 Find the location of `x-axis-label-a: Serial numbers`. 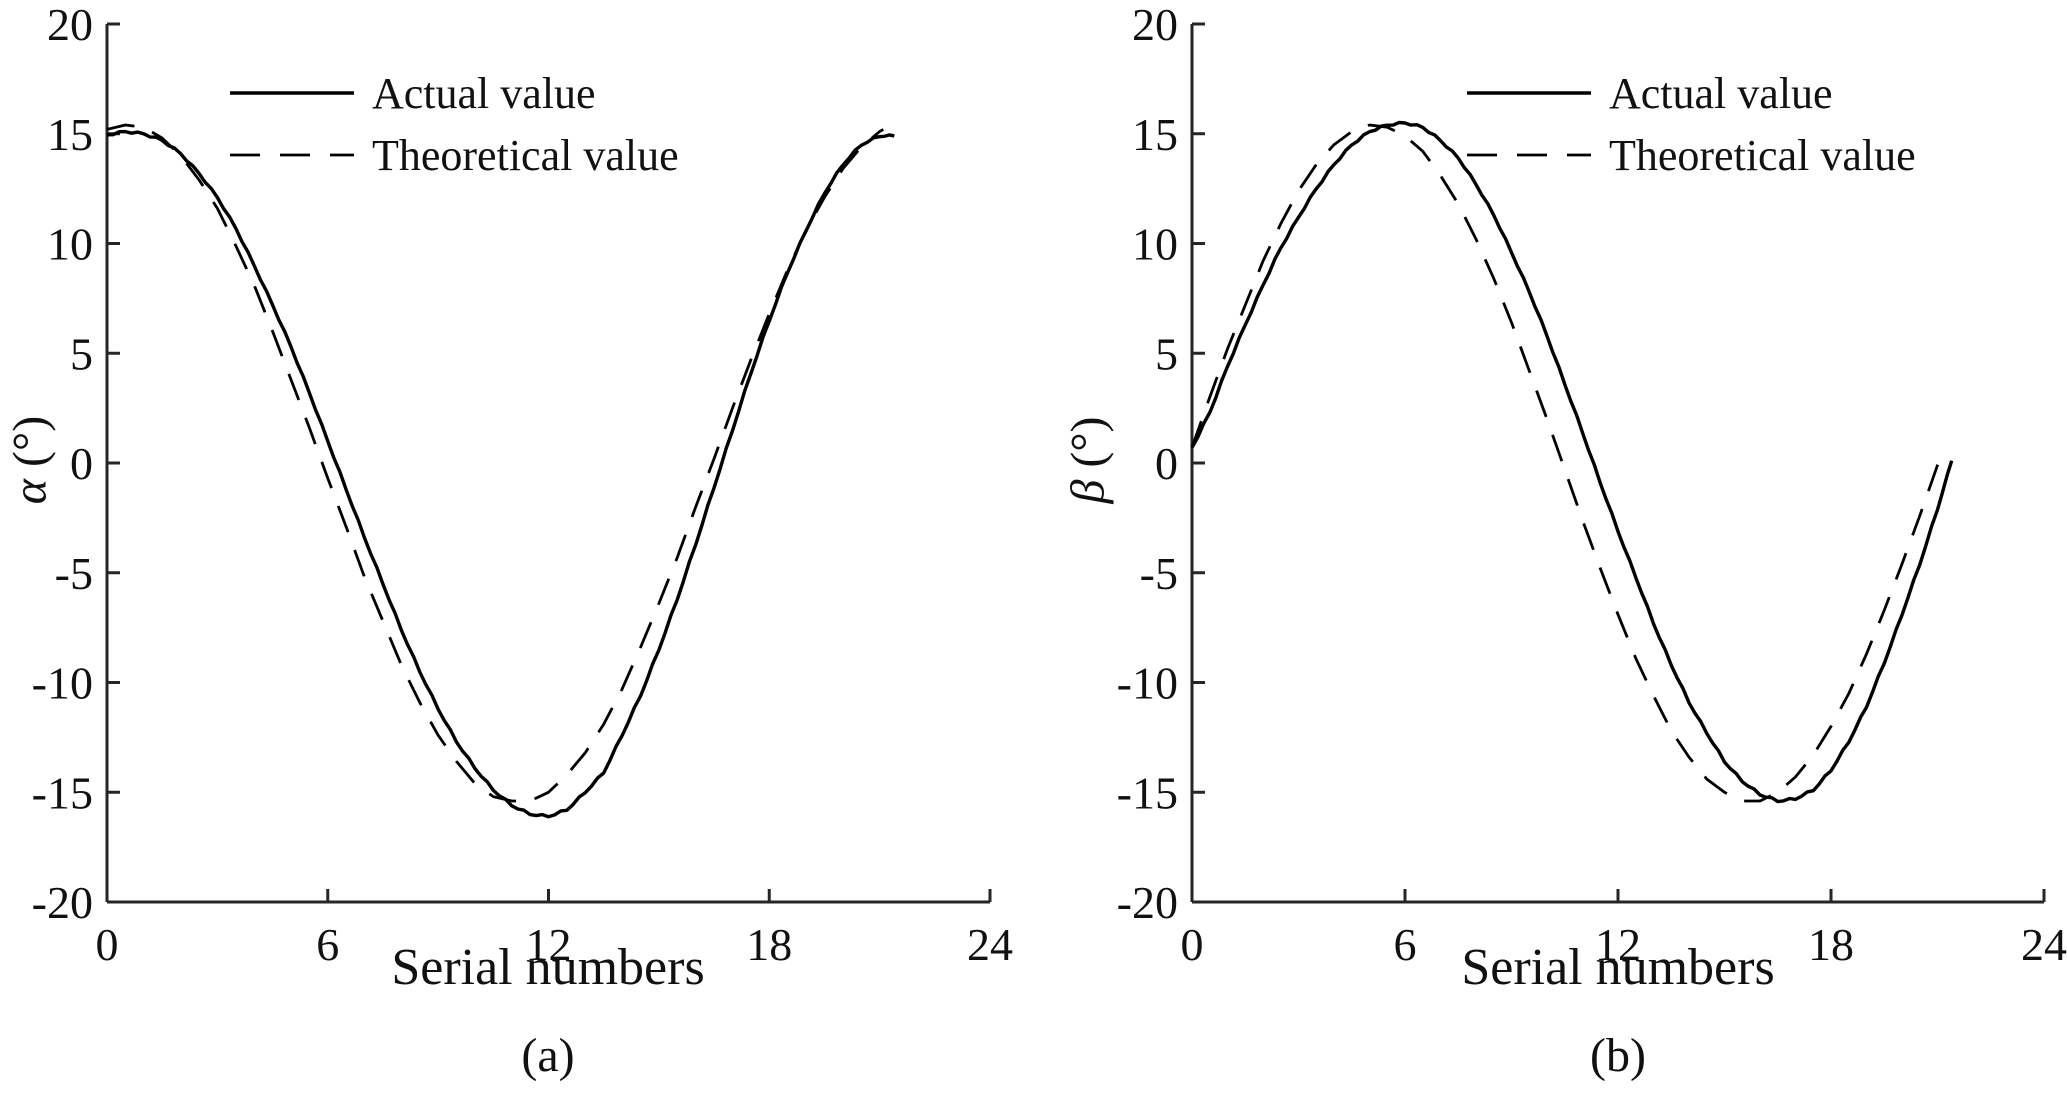

x-axis-label-a: Serial numbers is located at coordinates (548, 967).